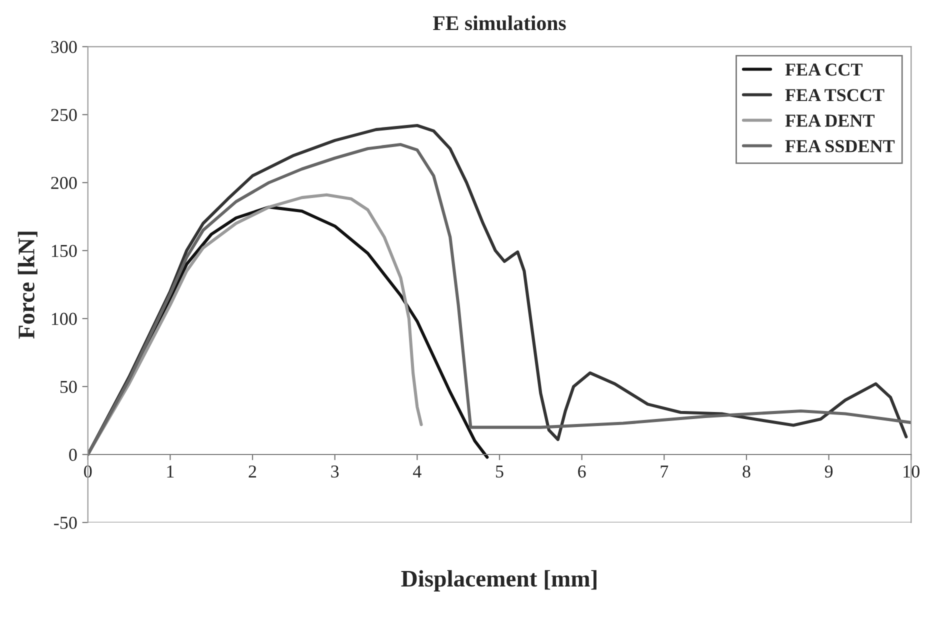 The height and width of the screenshot is (622, 925). Describe the element at coordinates (746, 471) in the screenshot. I see `x-tick-label: 8` at that location.